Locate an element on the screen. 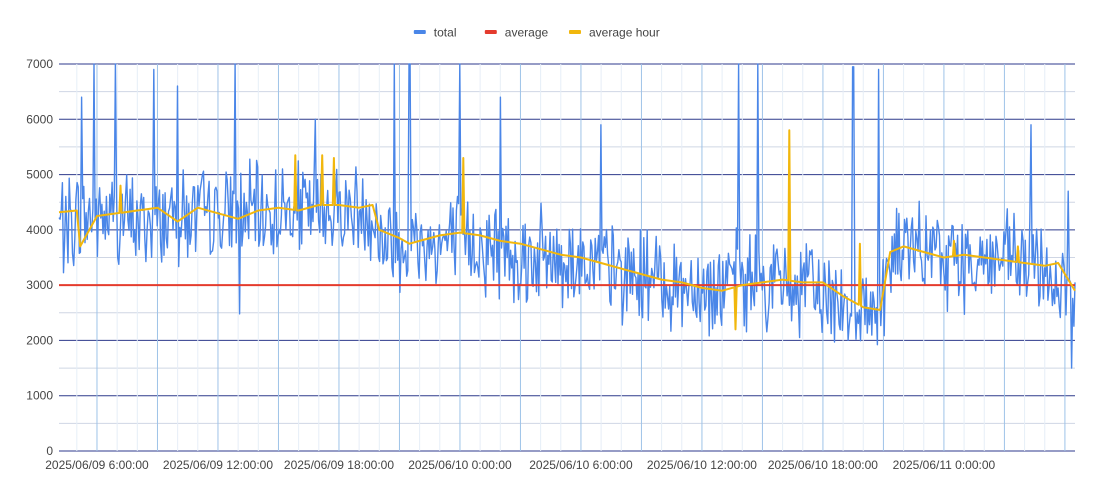  legend-label: average hour is located at coordinates (624, 33).